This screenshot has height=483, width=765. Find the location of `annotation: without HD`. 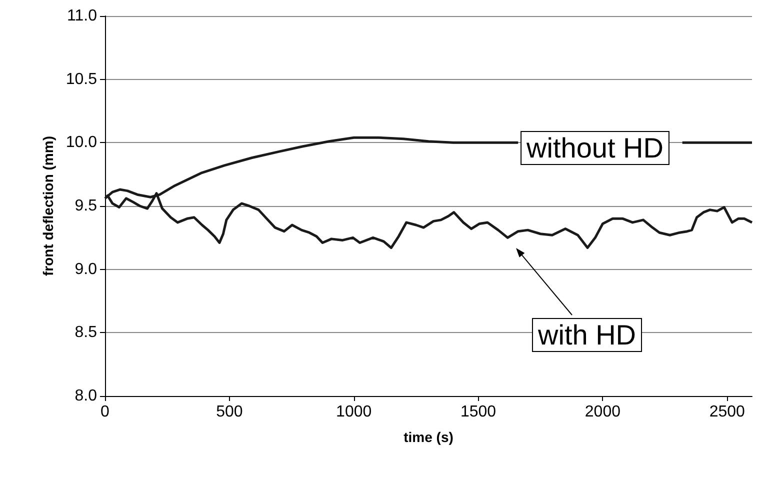

annotation: without HD is located at coordinates (595, 148).